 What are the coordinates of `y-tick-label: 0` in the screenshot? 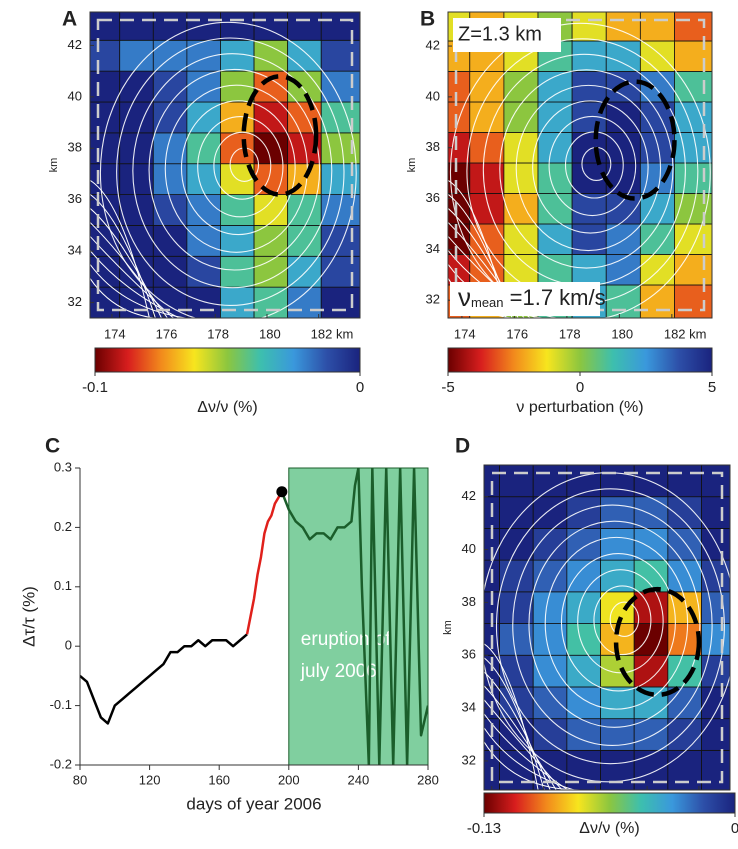 It's located at (68, 645).